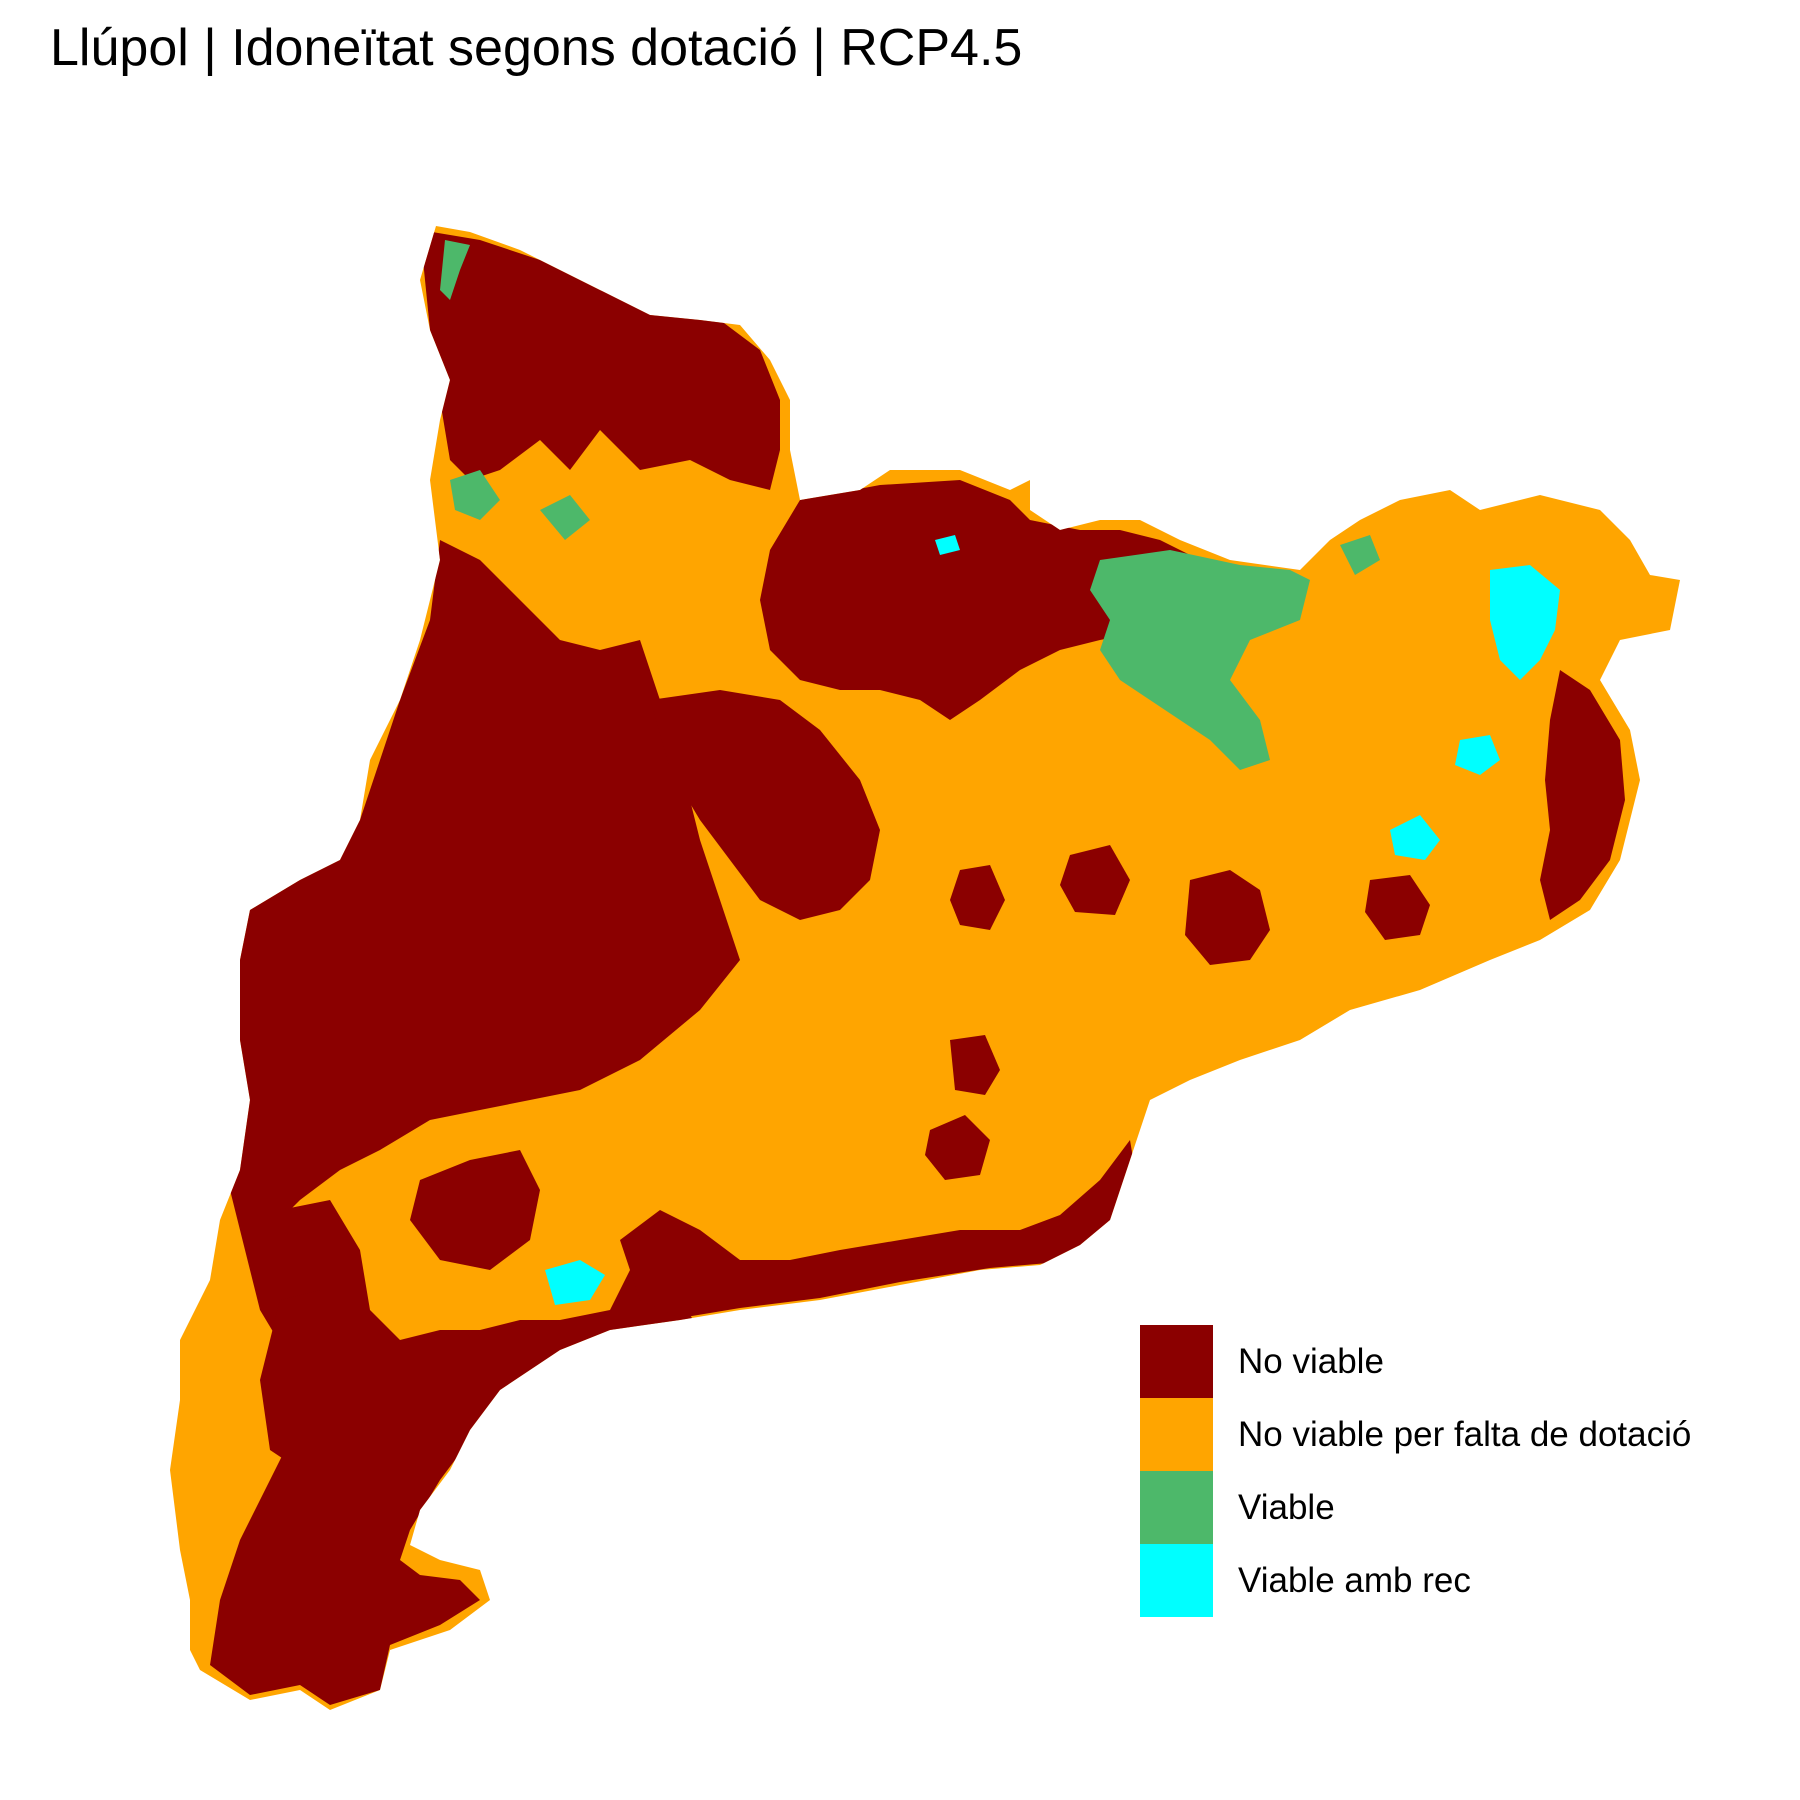 The height and width of the screenshot is (1800, 1800). I want to click on legend-label-viable: Viable, so click(1286, 1507).